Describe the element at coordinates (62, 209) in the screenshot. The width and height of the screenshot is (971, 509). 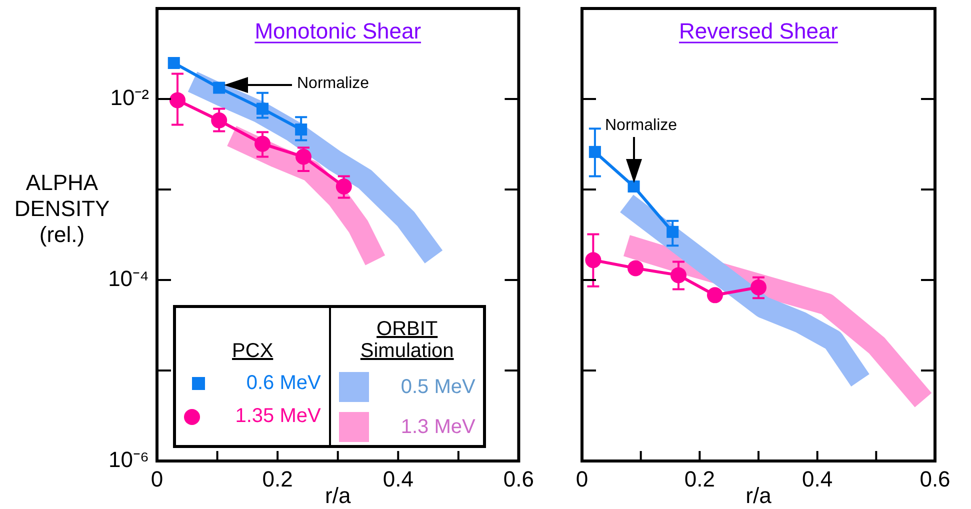
I see `y-axis-title: ALPHA DENSITY (rel.)` at that location.